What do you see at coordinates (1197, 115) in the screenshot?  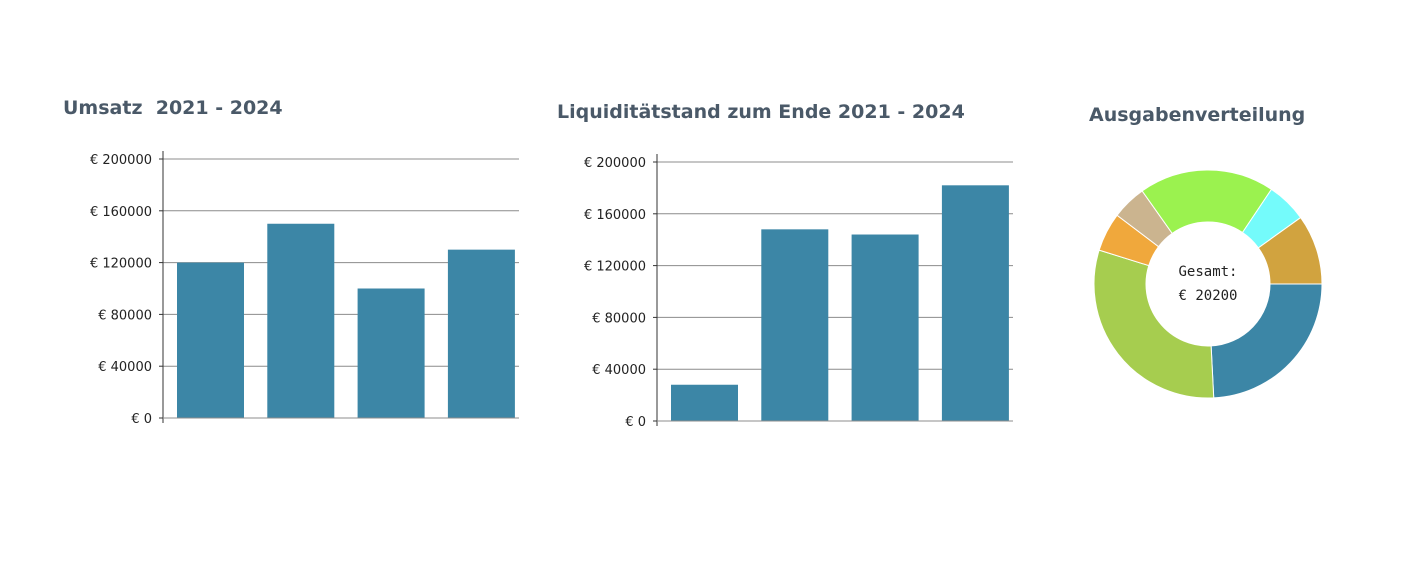 I see `chart-title-ausgaben: Ausgabenverteilung` at bounding box center [1197, 115].